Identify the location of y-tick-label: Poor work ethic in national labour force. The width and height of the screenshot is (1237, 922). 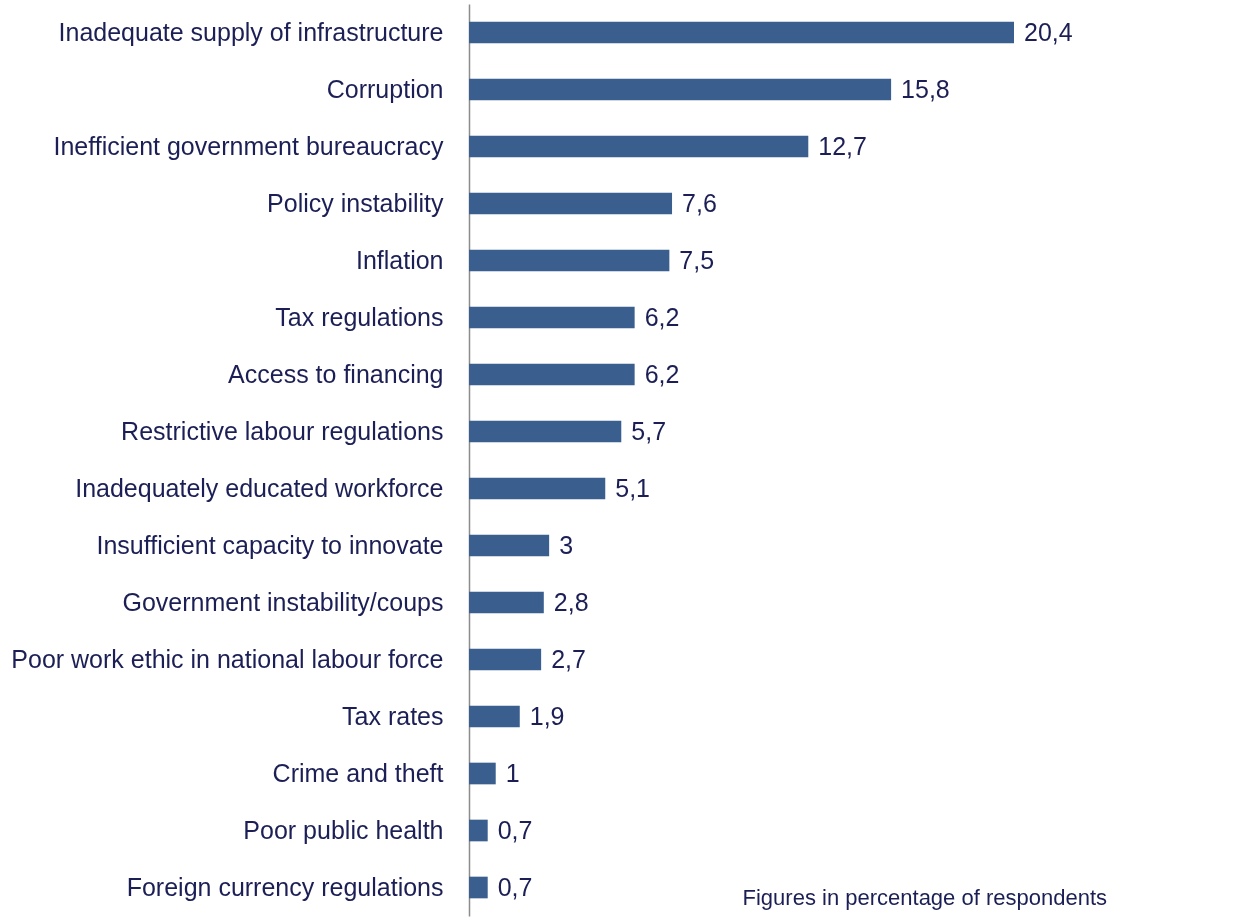
(227, 658).